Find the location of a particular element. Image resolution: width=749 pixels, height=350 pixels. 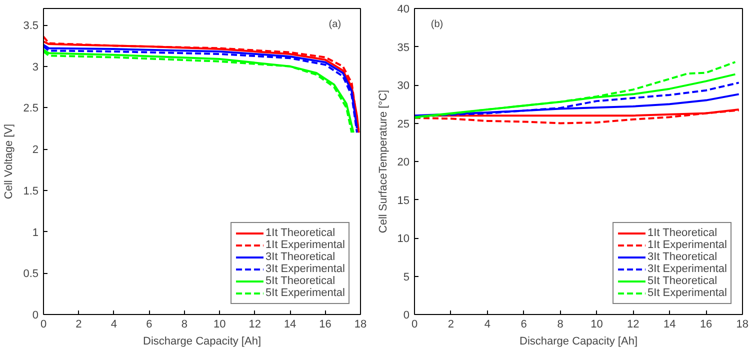

y-tick-label: 40 is located at coordinates (403, 10).